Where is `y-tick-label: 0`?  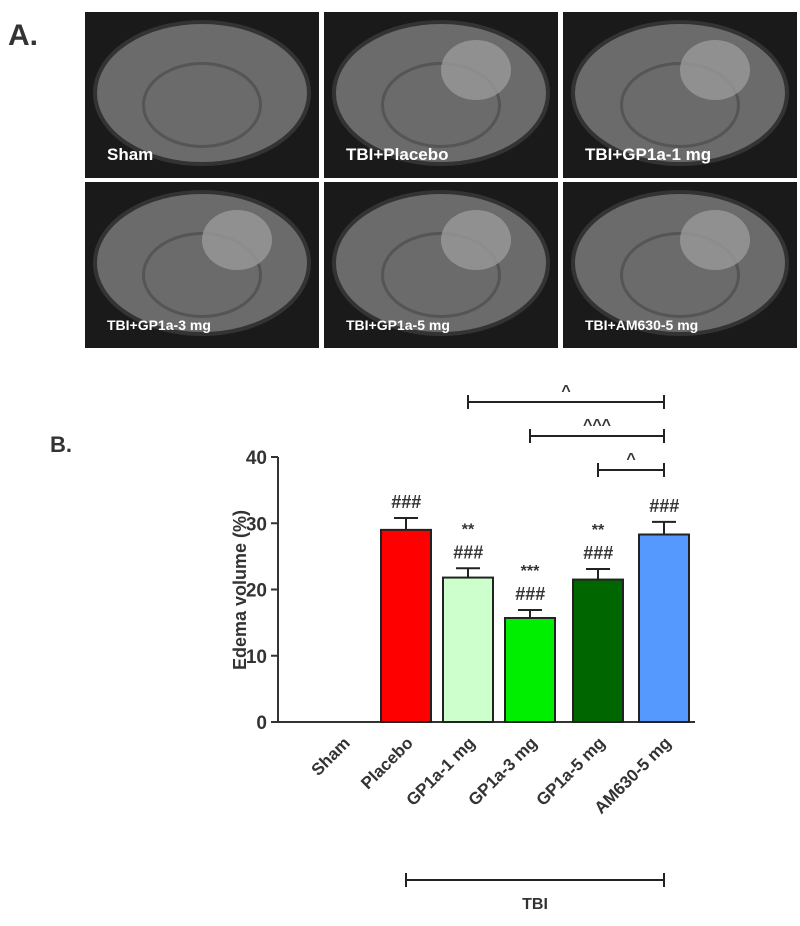 y-tick-label: 0 is located at coordinates (261, 723).